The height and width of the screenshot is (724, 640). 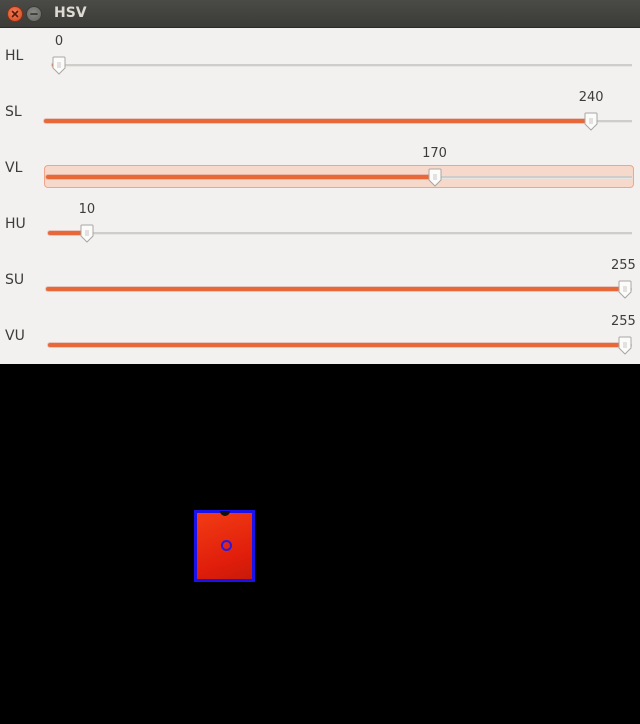 I want to click on minimize-icon, so click(x=34, y=14).